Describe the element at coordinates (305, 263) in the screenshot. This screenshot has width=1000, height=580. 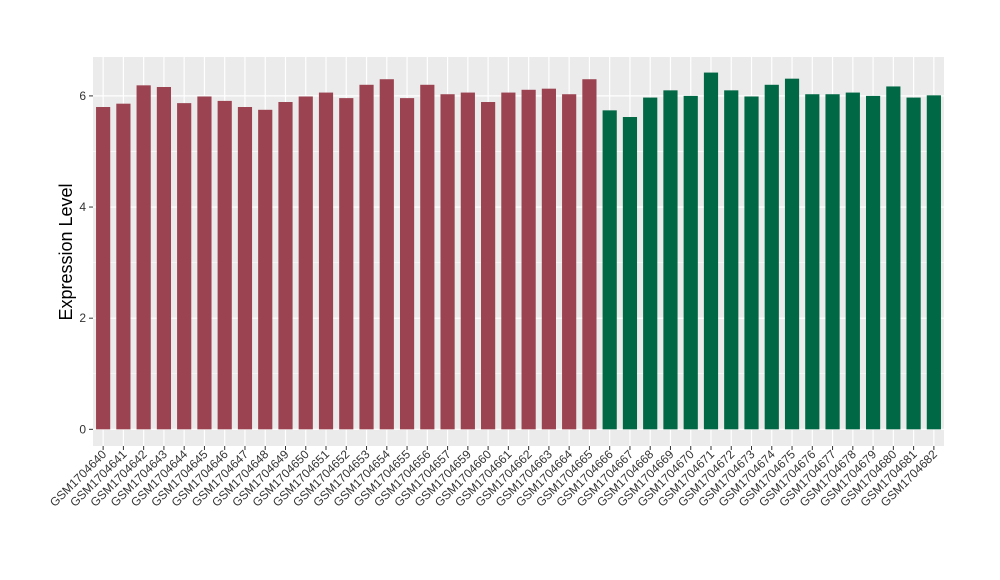
I see `bar-GSM1704650` at that location.